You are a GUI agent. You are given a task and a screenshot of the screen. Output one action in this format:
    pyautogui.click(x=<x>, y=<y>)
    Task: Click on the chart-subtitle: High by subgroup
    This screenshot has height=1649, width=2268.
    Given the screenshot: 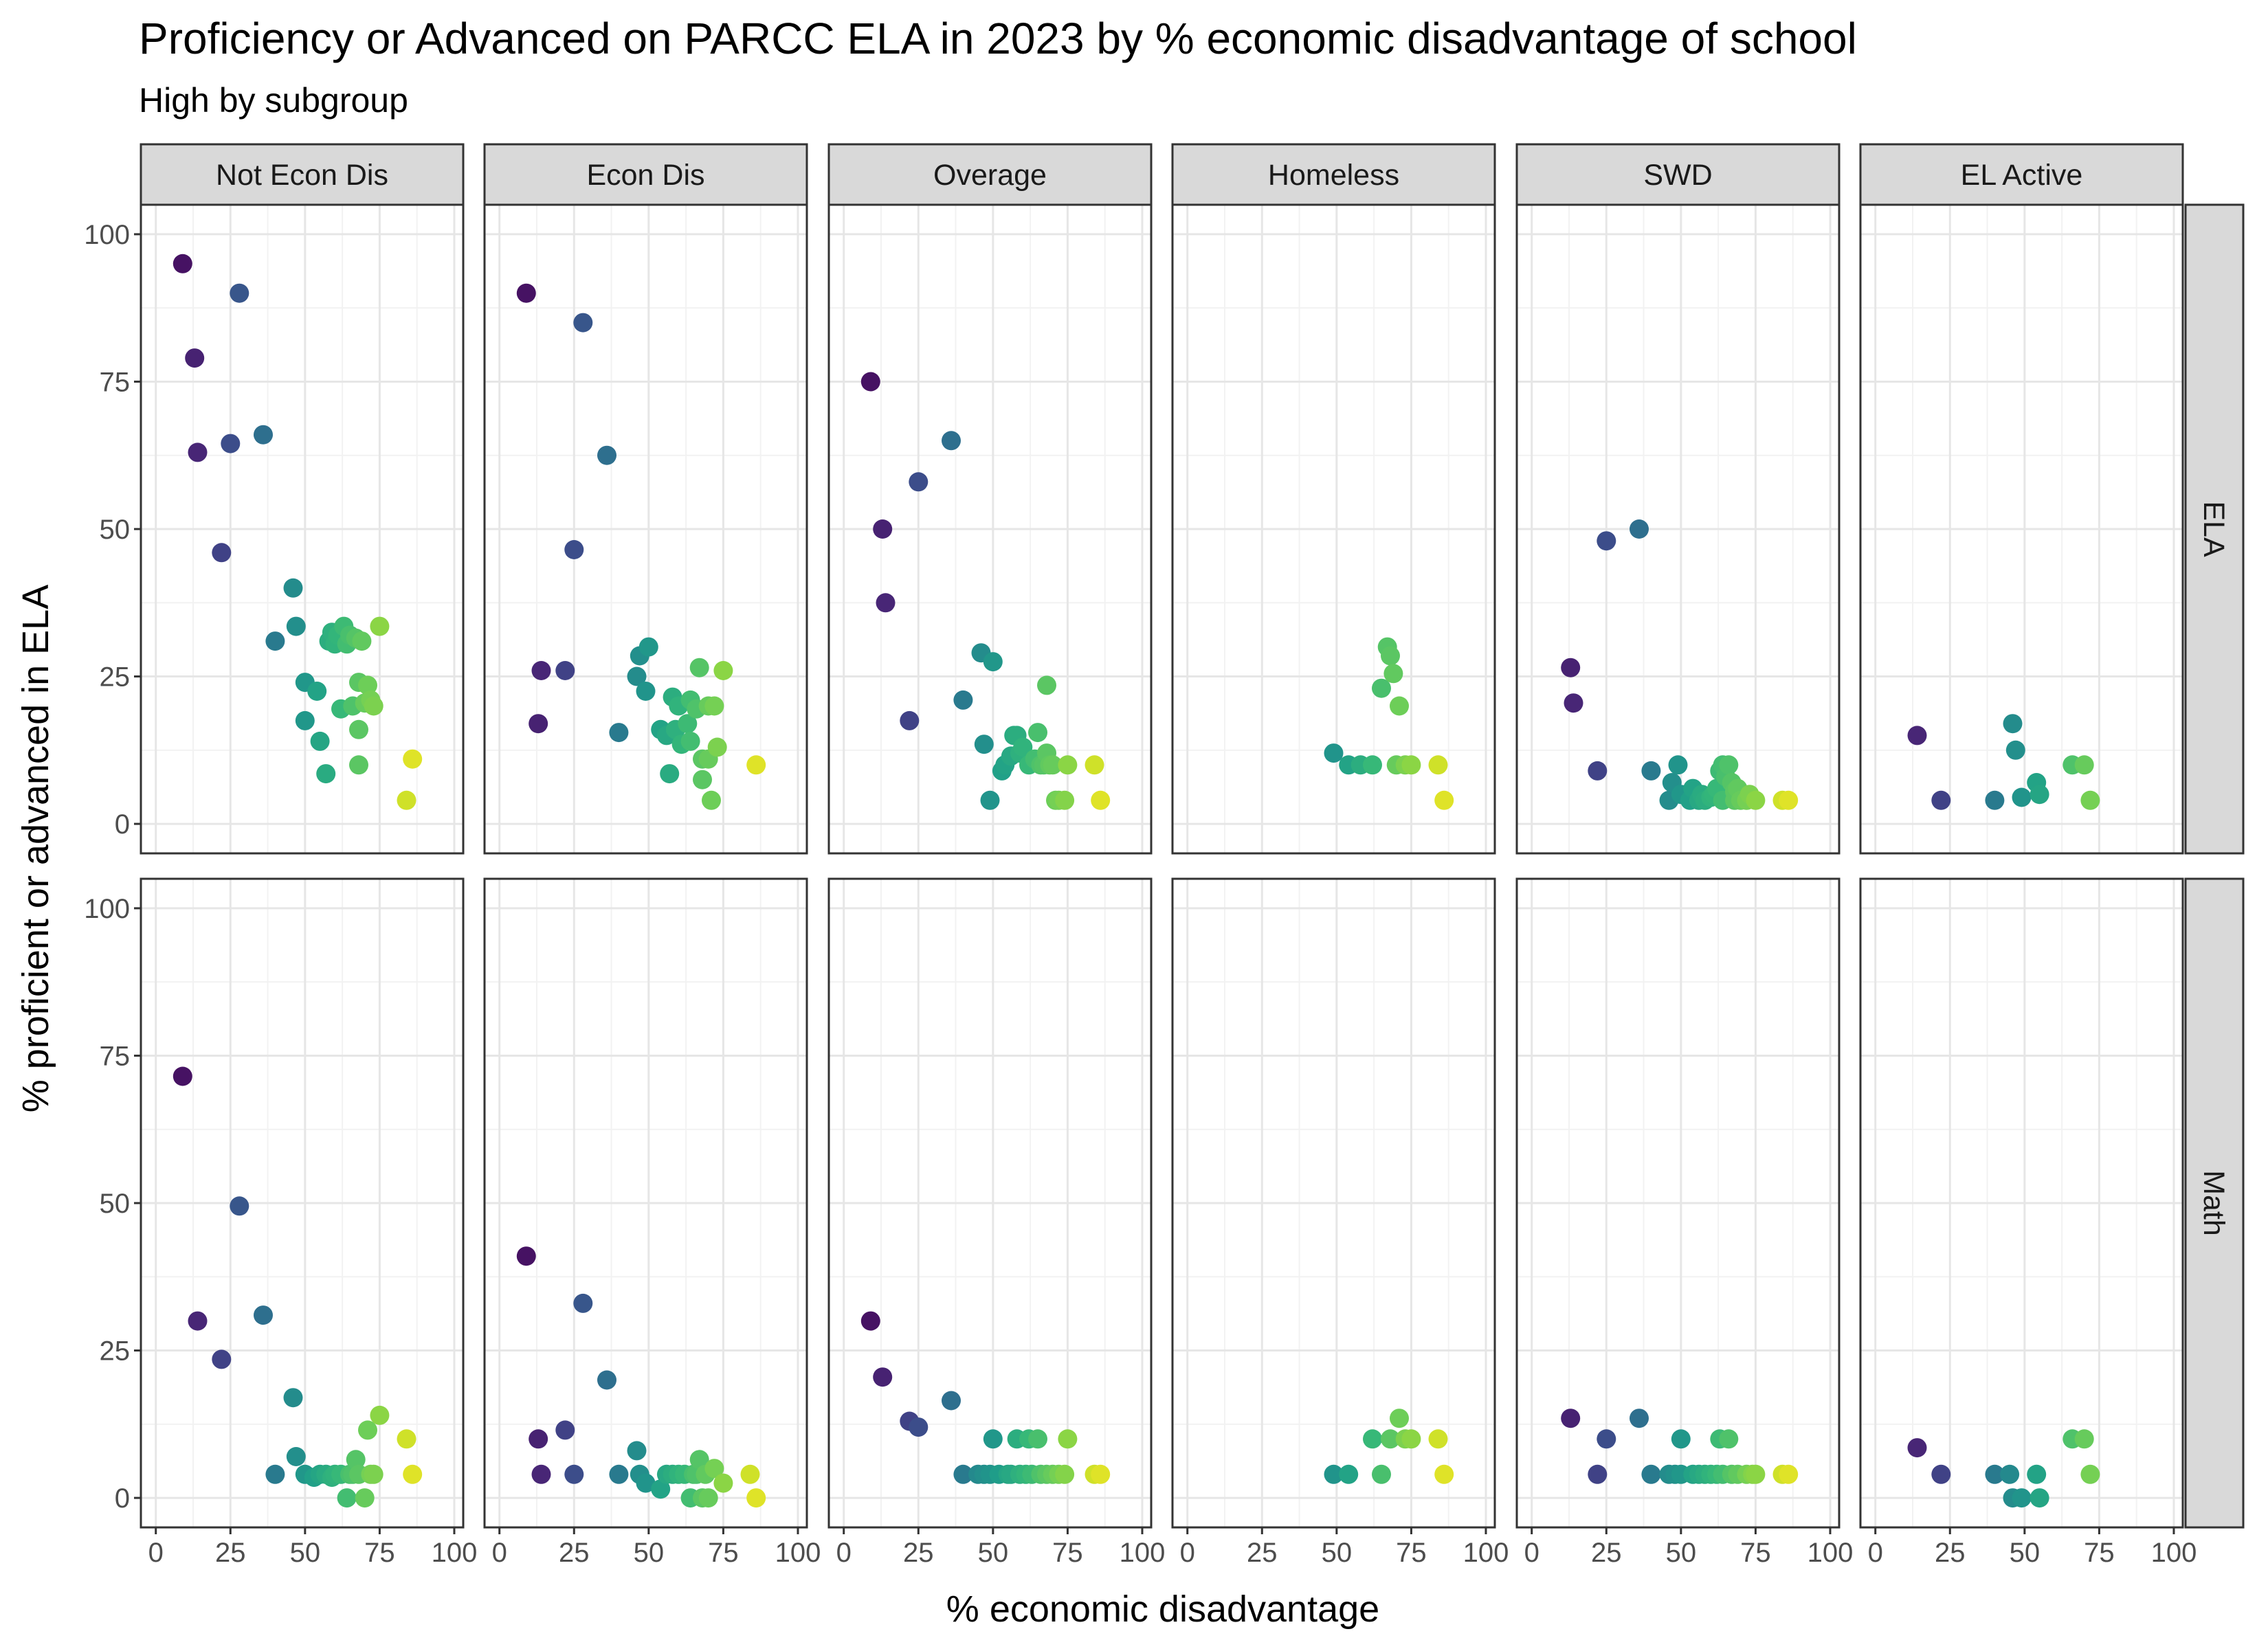 What is the action you would take?
    pyautogui.click(x=273, y=100)
    